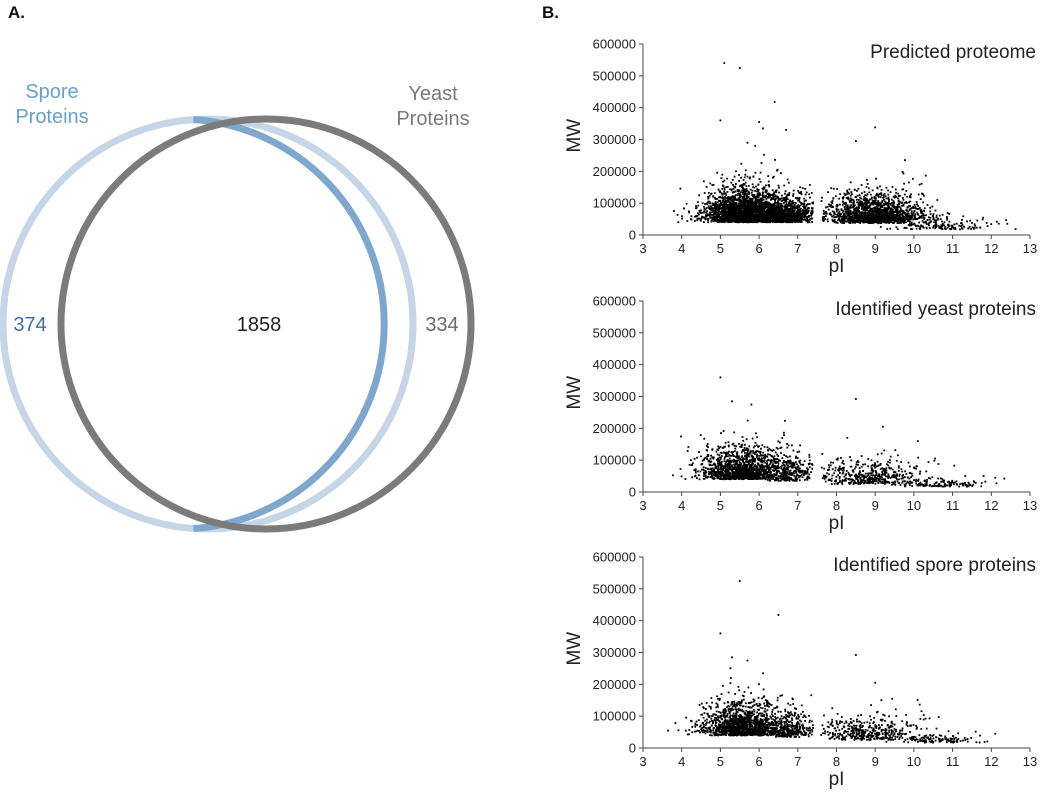  What do you see at coordinates (432, 119) in the screenshot?
I see `yeast-set-label-line2: Proteins` at bounding box center [432, 119].